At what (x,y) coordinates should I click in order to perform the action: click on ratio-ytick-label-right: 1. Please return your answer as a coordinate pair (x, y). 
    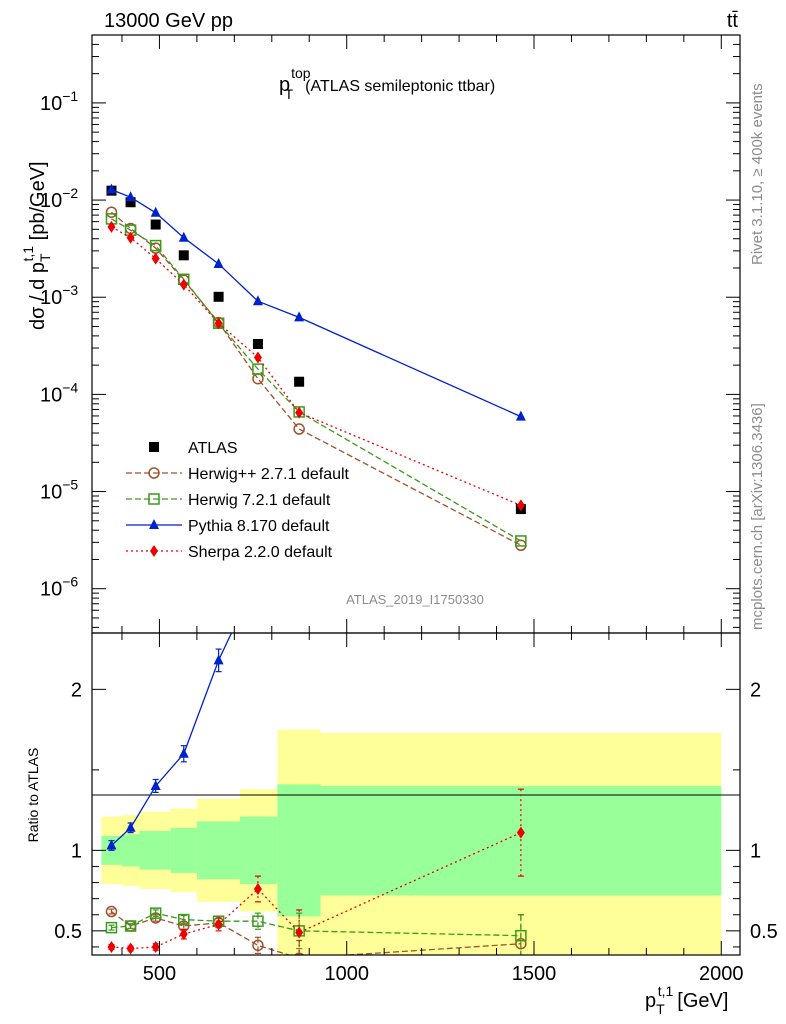
    Looking at the image, I should click on (755, 851).